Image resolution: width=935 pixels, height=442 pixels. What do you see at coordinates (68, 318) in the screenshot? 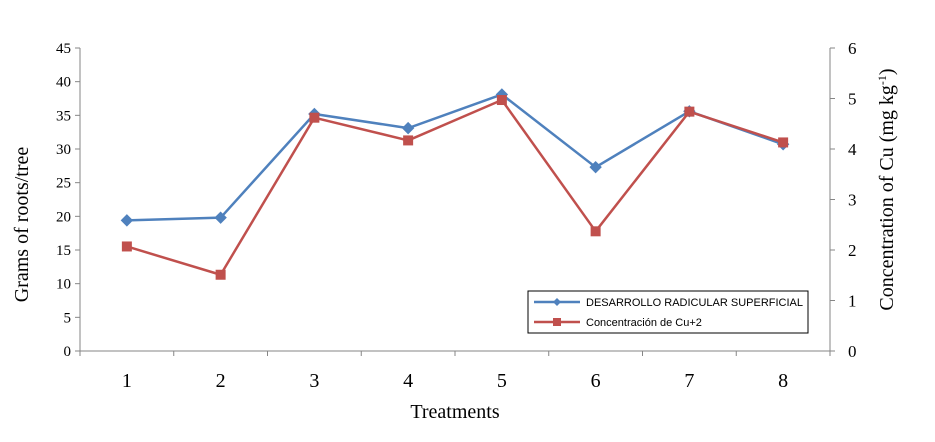
I see `left-y-tick-label: 5` at bounding box center [68, 318].